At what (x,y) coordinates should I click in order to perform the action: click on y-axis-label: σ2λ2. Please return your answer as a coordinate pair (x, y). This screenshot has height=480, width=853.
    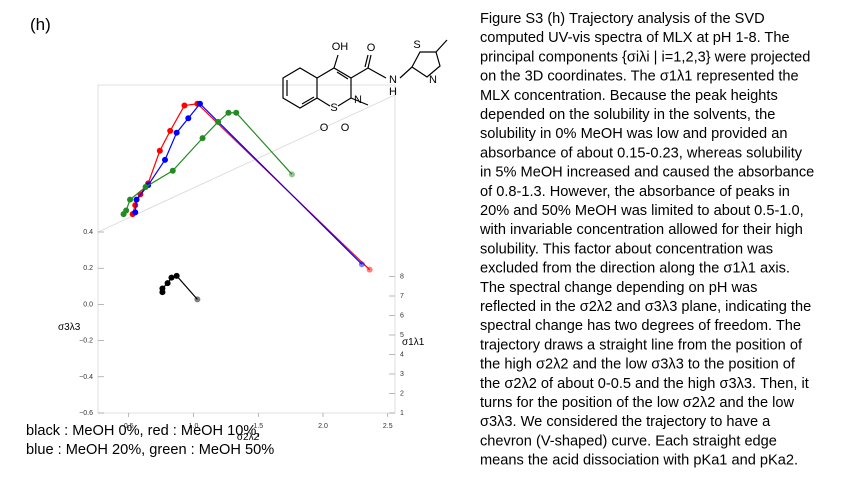
    Looking at the image, I should click on (248, 437).